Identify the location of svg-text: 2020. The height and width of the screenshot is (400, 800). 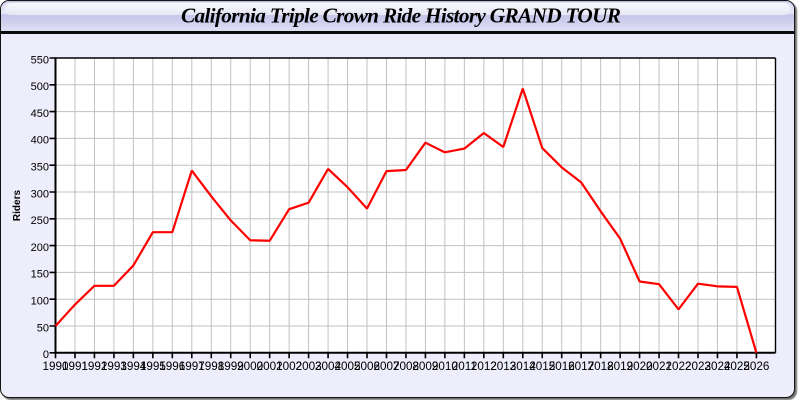
(640, 366).